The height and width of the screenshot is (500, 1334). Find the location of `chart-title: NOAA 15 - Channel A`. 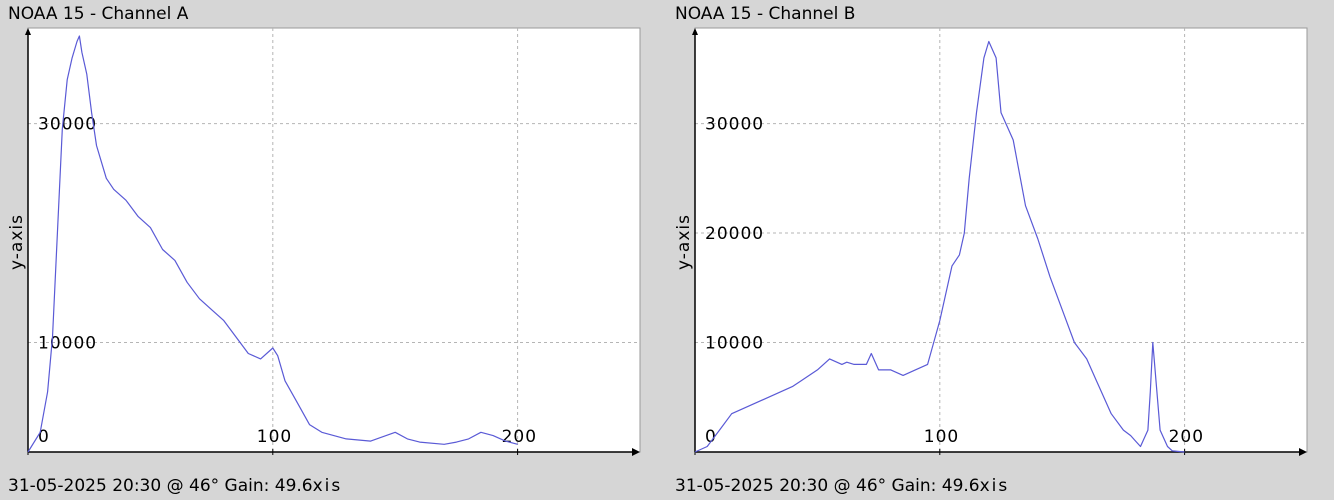

chart-title: NOAA 15 - Channel A is located at coordinates (98, 14).